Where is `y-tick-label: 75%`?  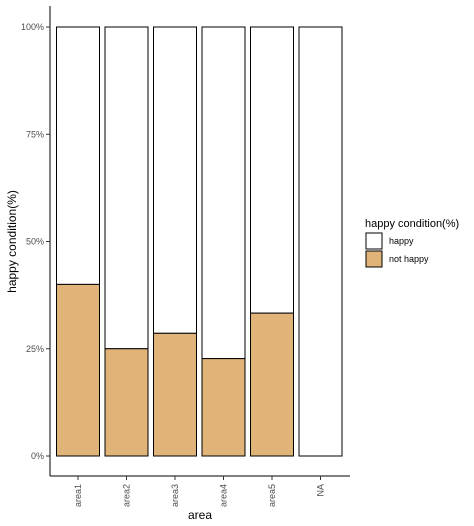
y-tick-label: 75% is located at coordinates (35, 134).